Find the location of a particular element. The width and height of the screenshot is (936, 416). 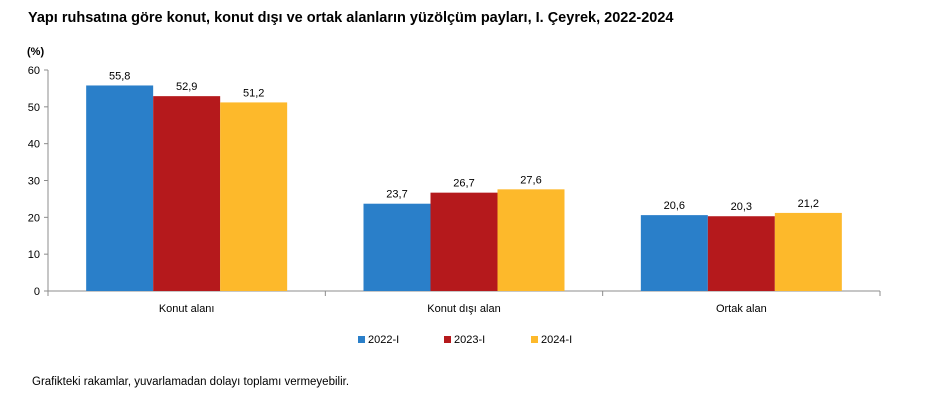

legend-label: 2023-I is located at coordinates (469, 340).